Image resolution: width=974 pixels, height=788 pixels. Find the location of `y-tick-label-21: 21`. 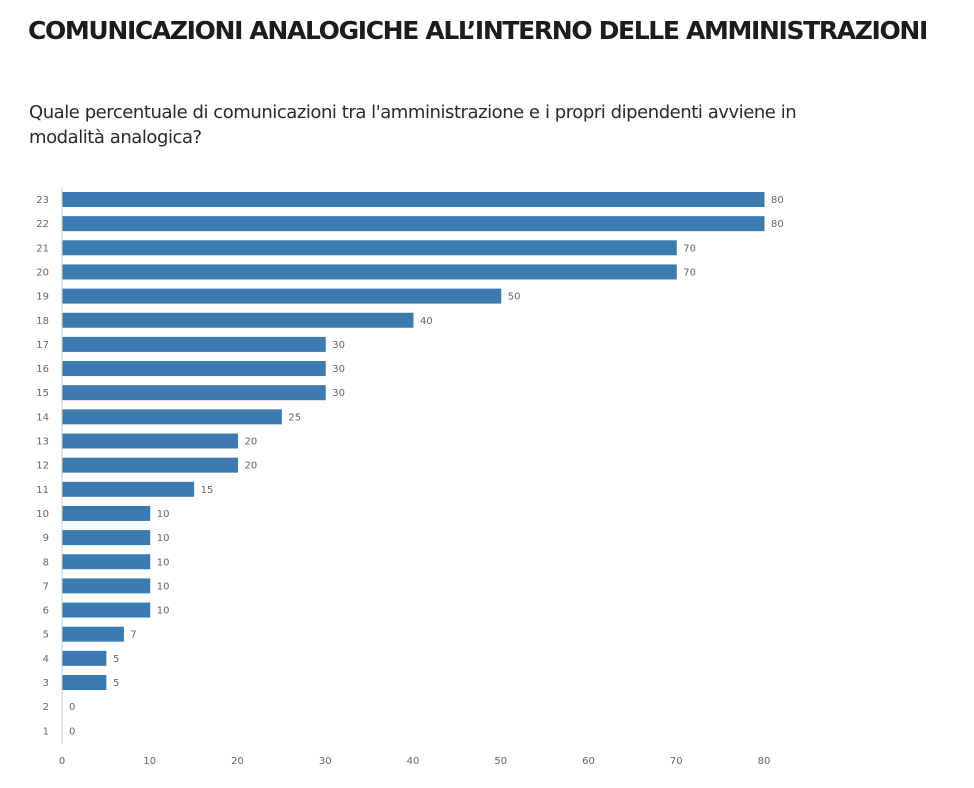

y-tick-label-21: 21 is located at coordinates (42, 248).